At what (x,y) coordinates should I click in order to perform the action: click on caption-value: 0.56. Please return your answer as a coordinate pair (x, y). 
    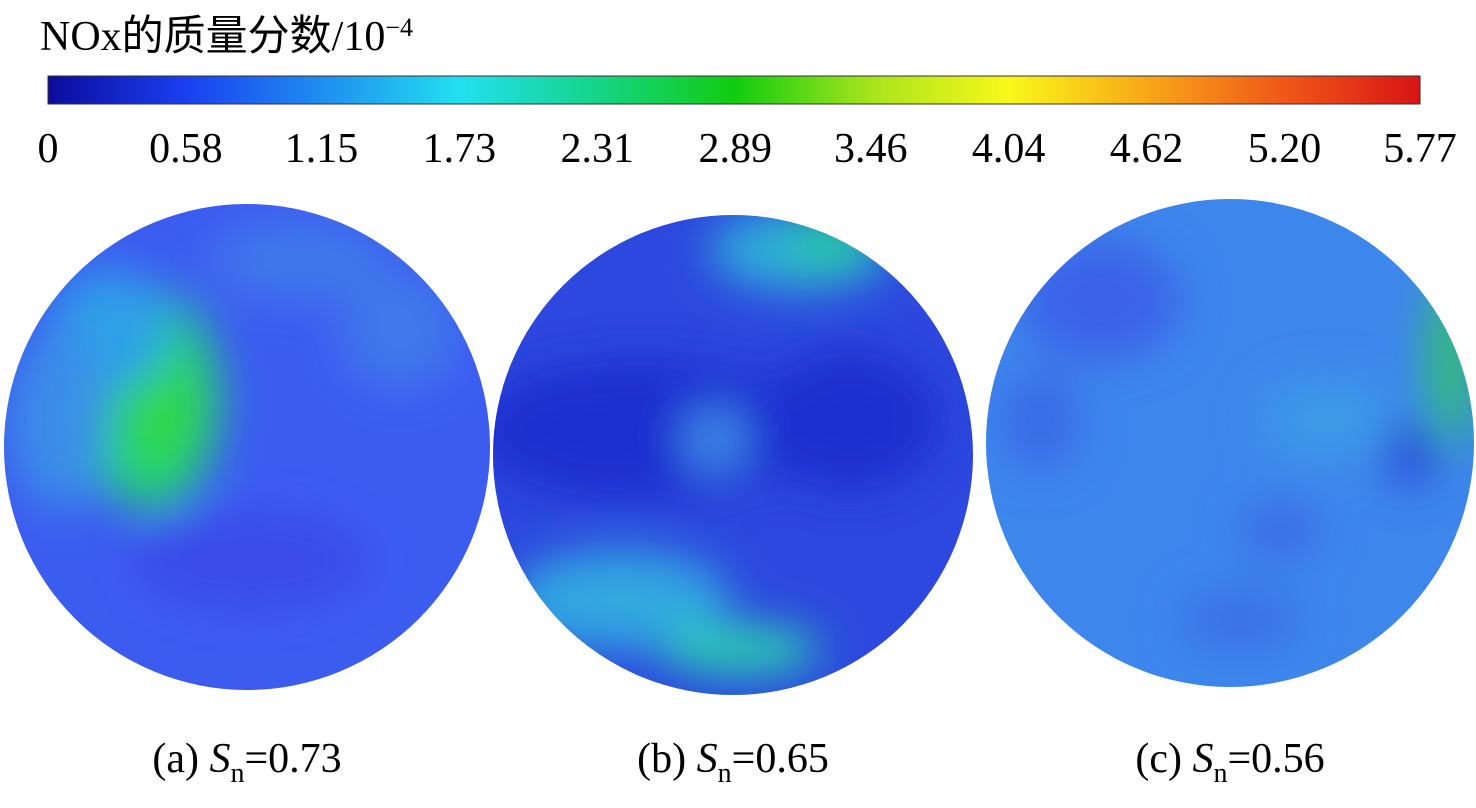
    Looking at the image, I should click on (1288, 759).